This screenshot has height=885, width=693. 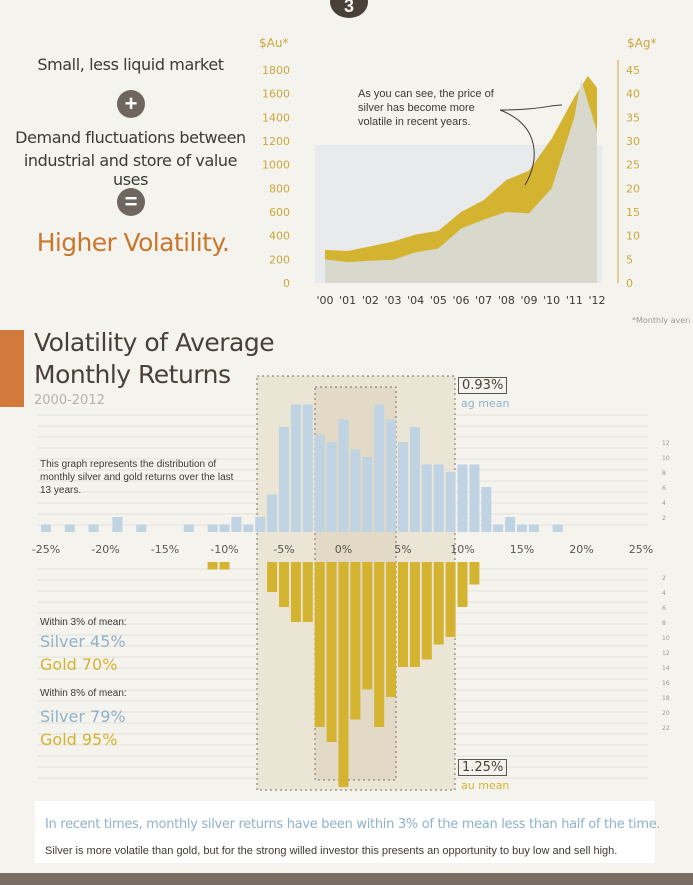 I want to click on y-left-tick-label: 1200, so click(x=276, y=141).